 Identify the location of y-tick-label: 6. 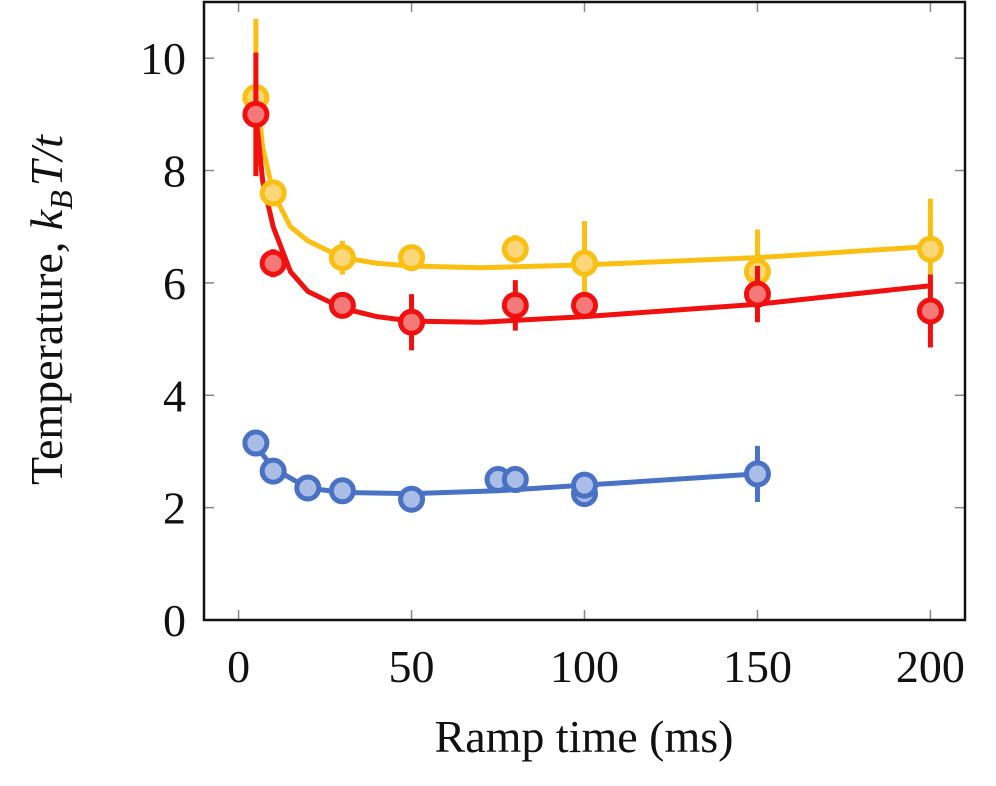
(174, 283).